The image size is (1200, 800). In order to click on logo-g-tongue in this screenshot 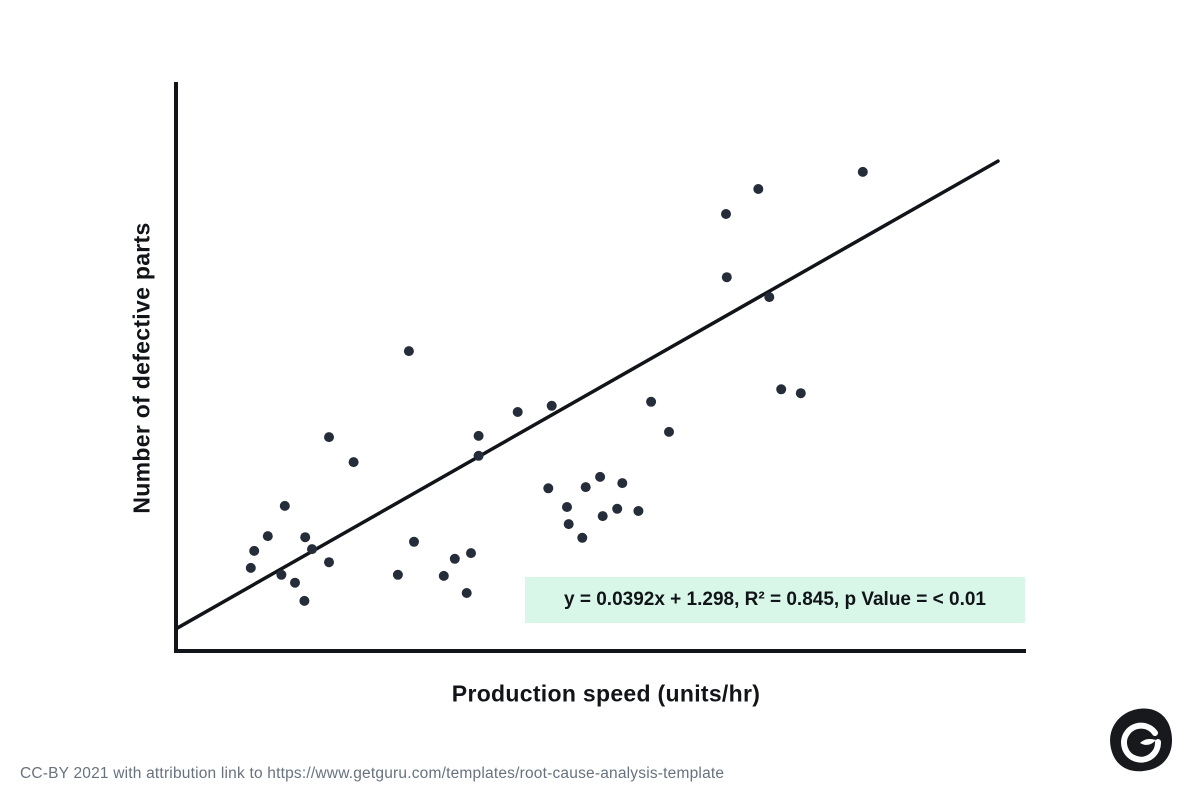, I will do `click(1148, 742)`.